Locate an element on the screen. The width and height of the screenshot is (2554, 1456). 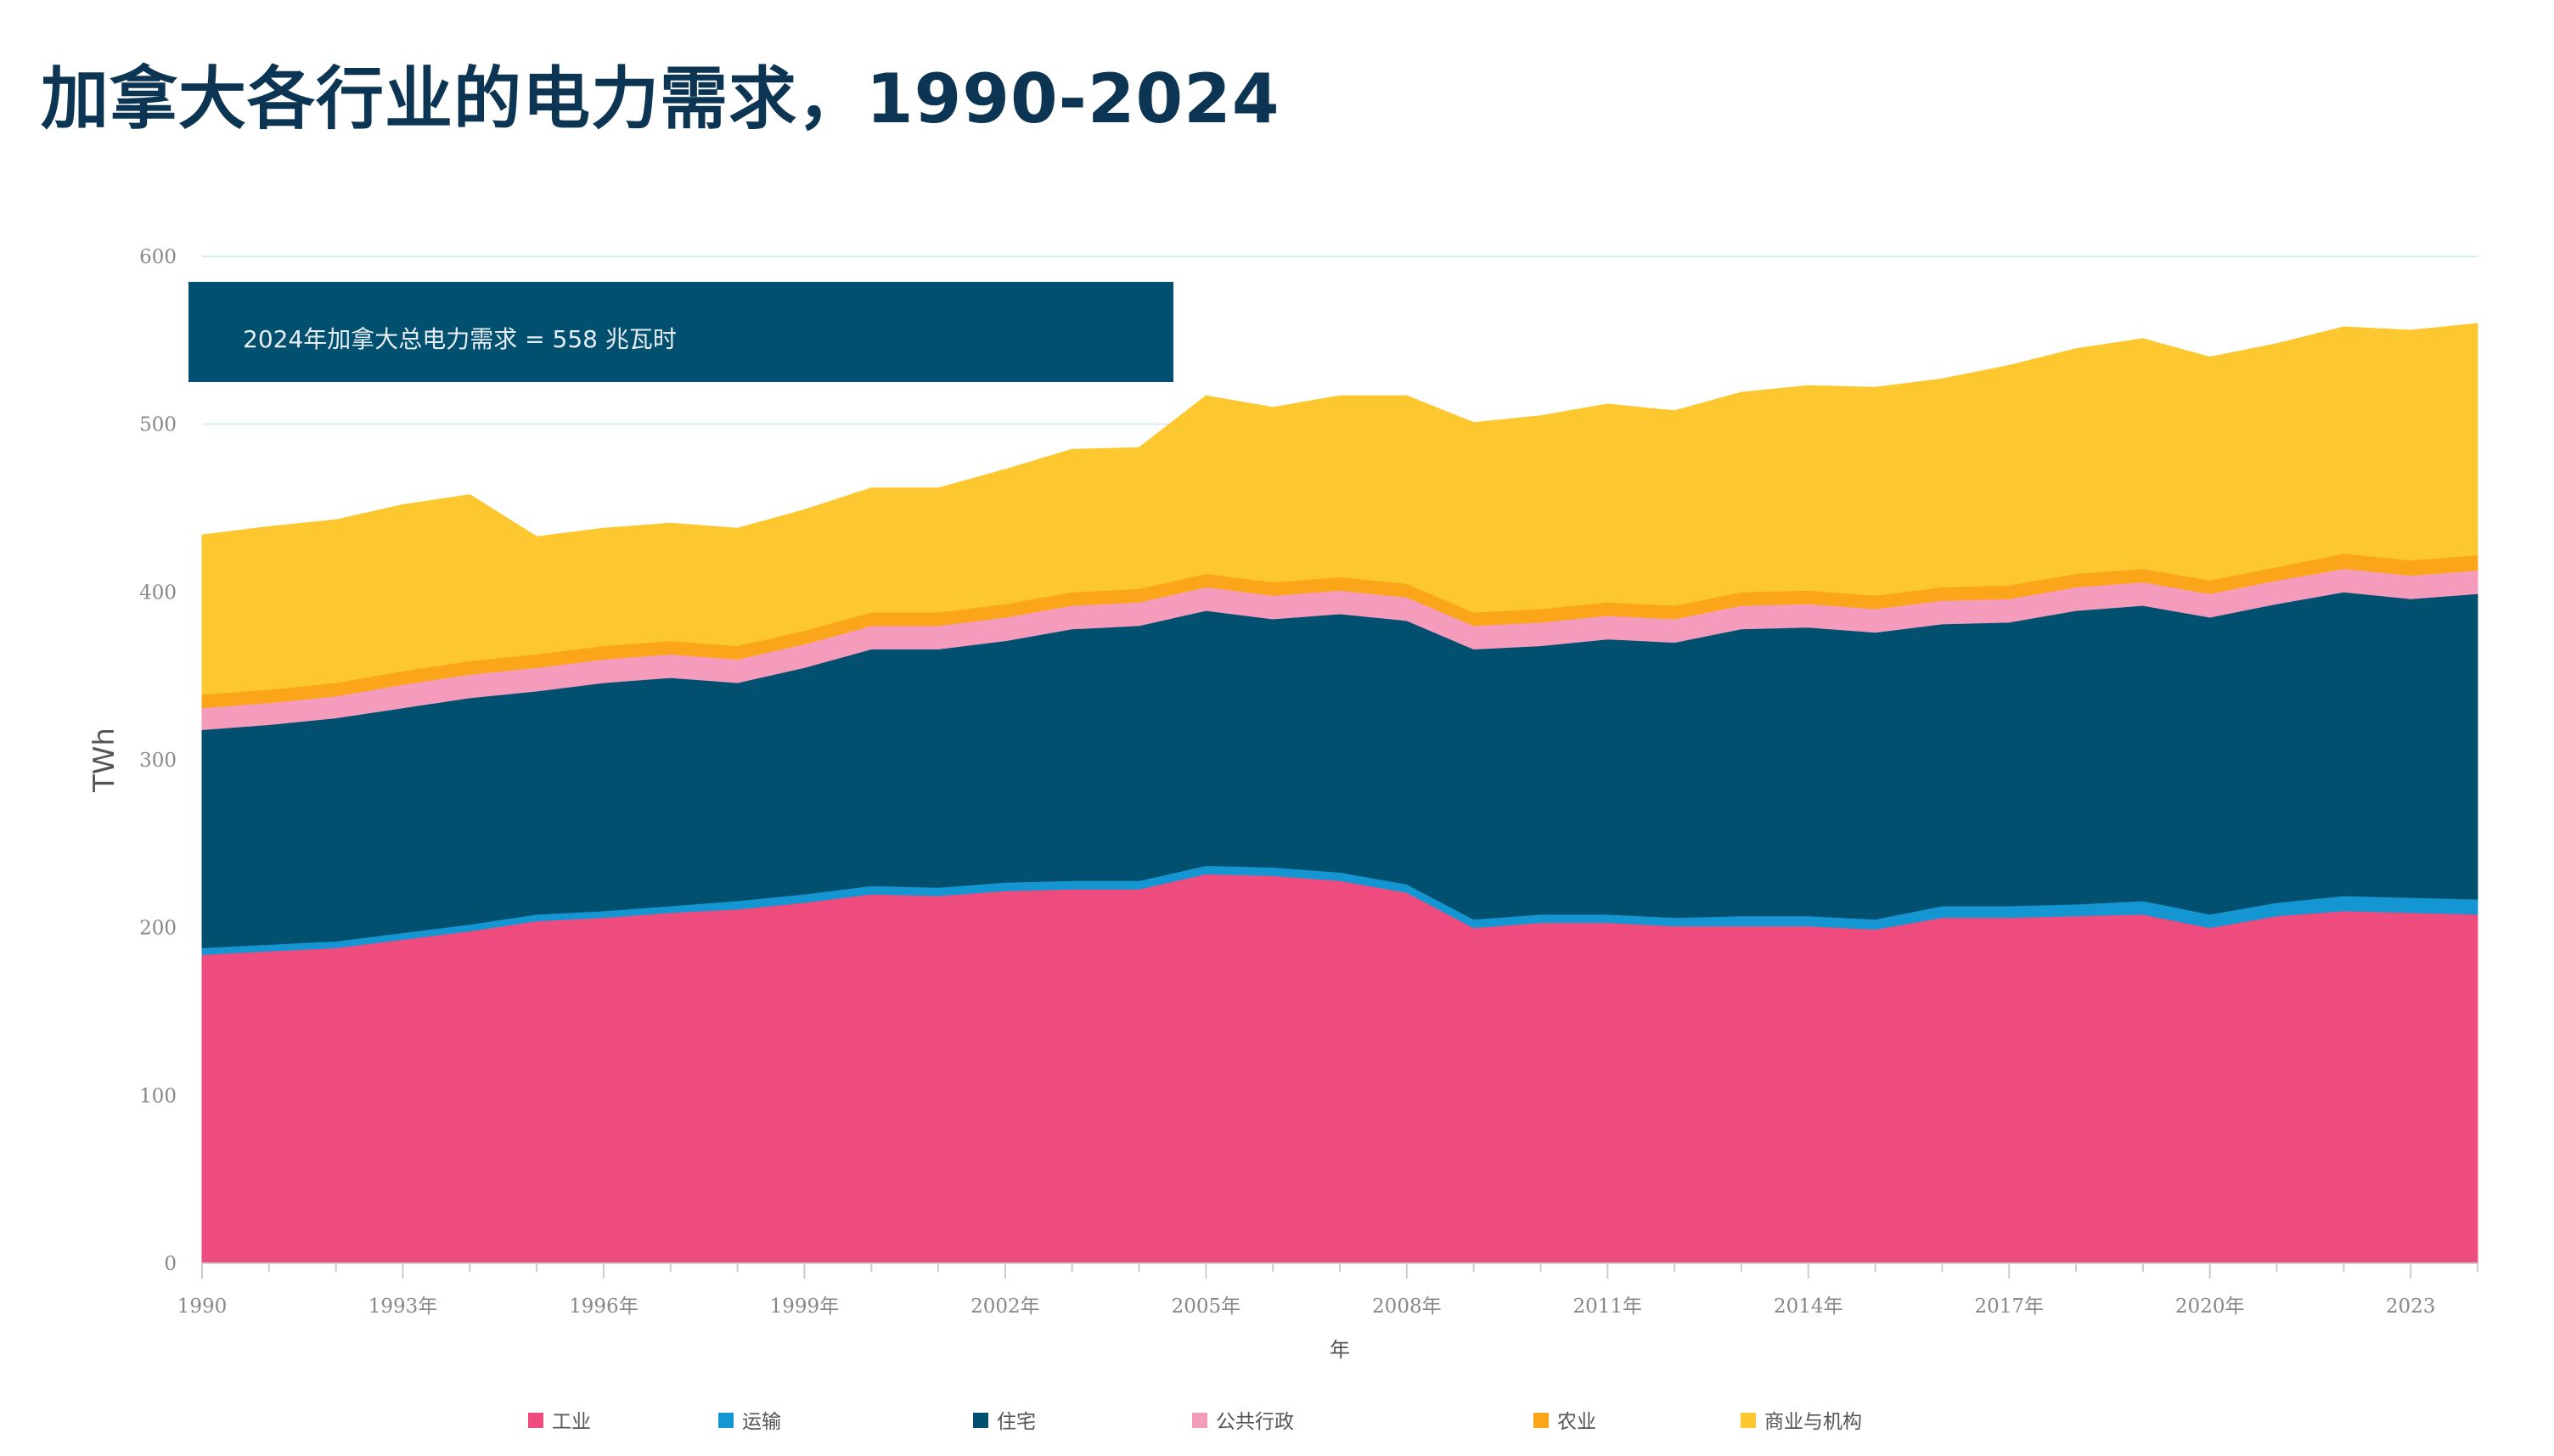
x-tick-label: 2023 is located at coordinates (2411, 1307).